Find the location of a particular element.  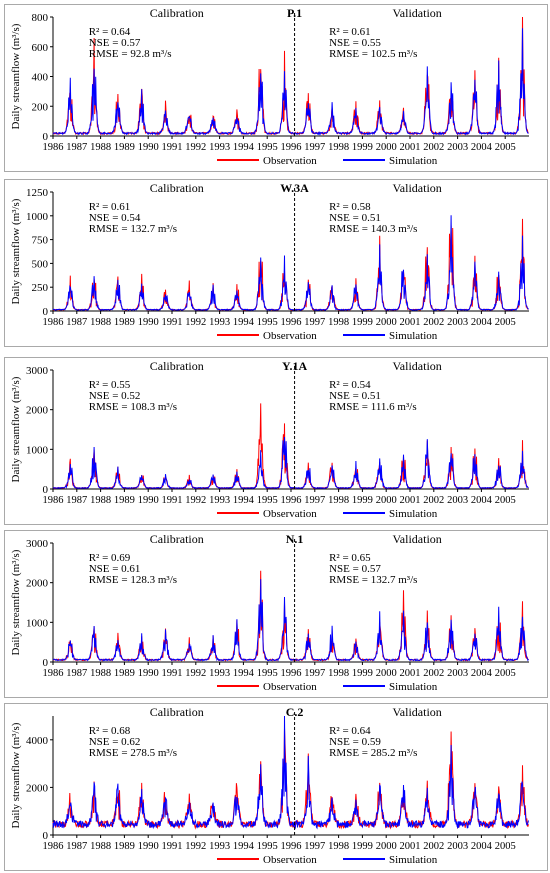

chart-title: P.1 is located at coordinates (294, 13).